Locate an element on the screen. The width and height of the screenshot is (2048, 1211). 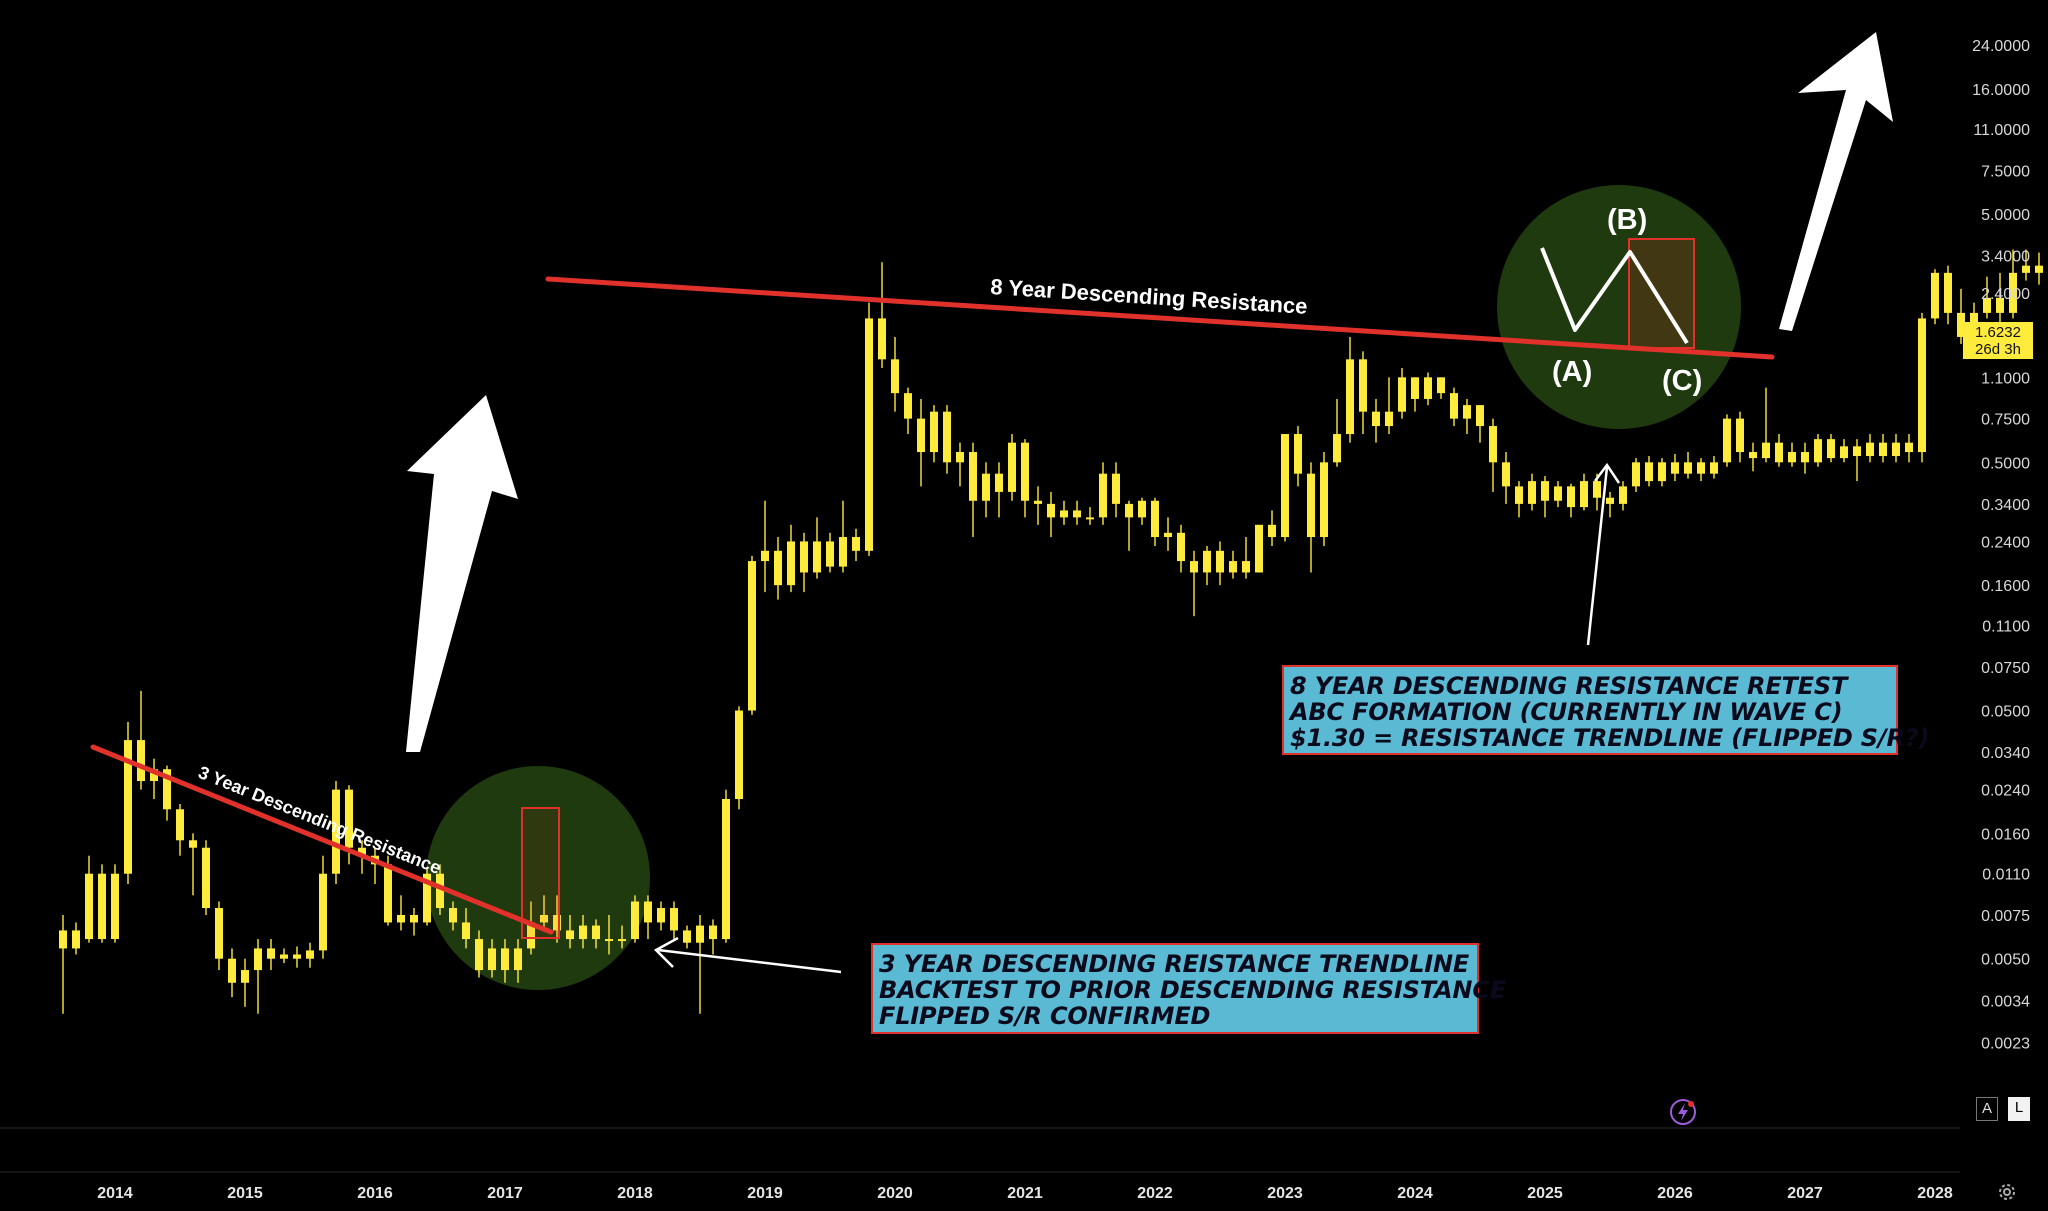
gear-icon is located at coordinates (2007, 1192).